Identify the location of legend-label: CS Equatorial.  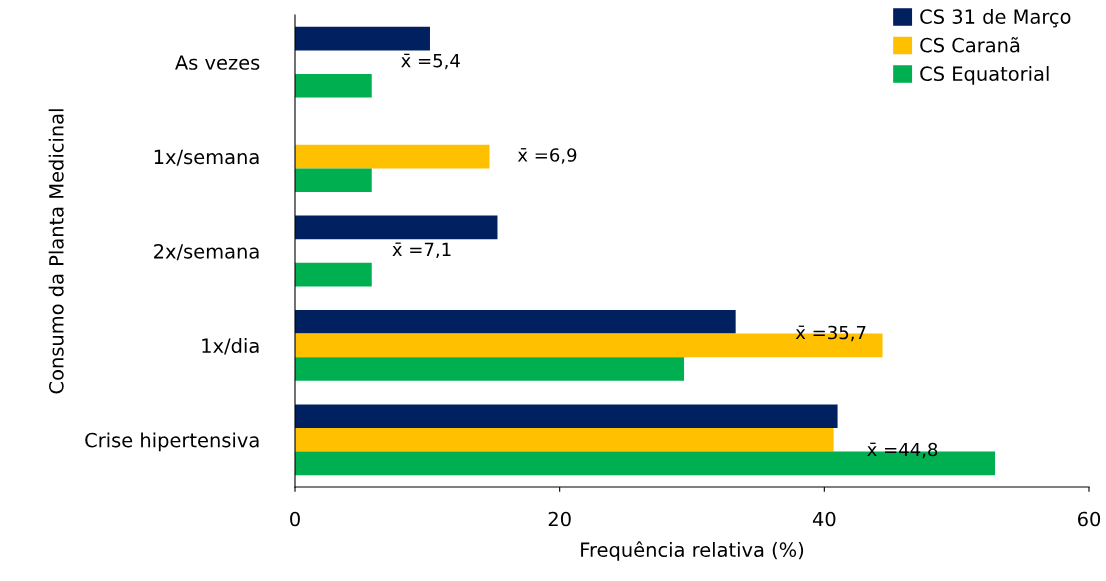
(984, 75).